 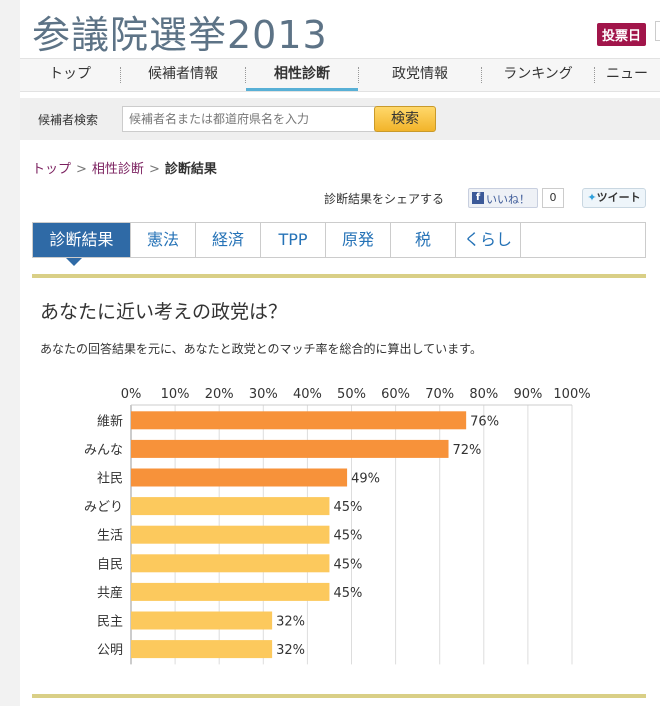 I want to click on tab-nuclear: 原発, so click(x=358, y=240).